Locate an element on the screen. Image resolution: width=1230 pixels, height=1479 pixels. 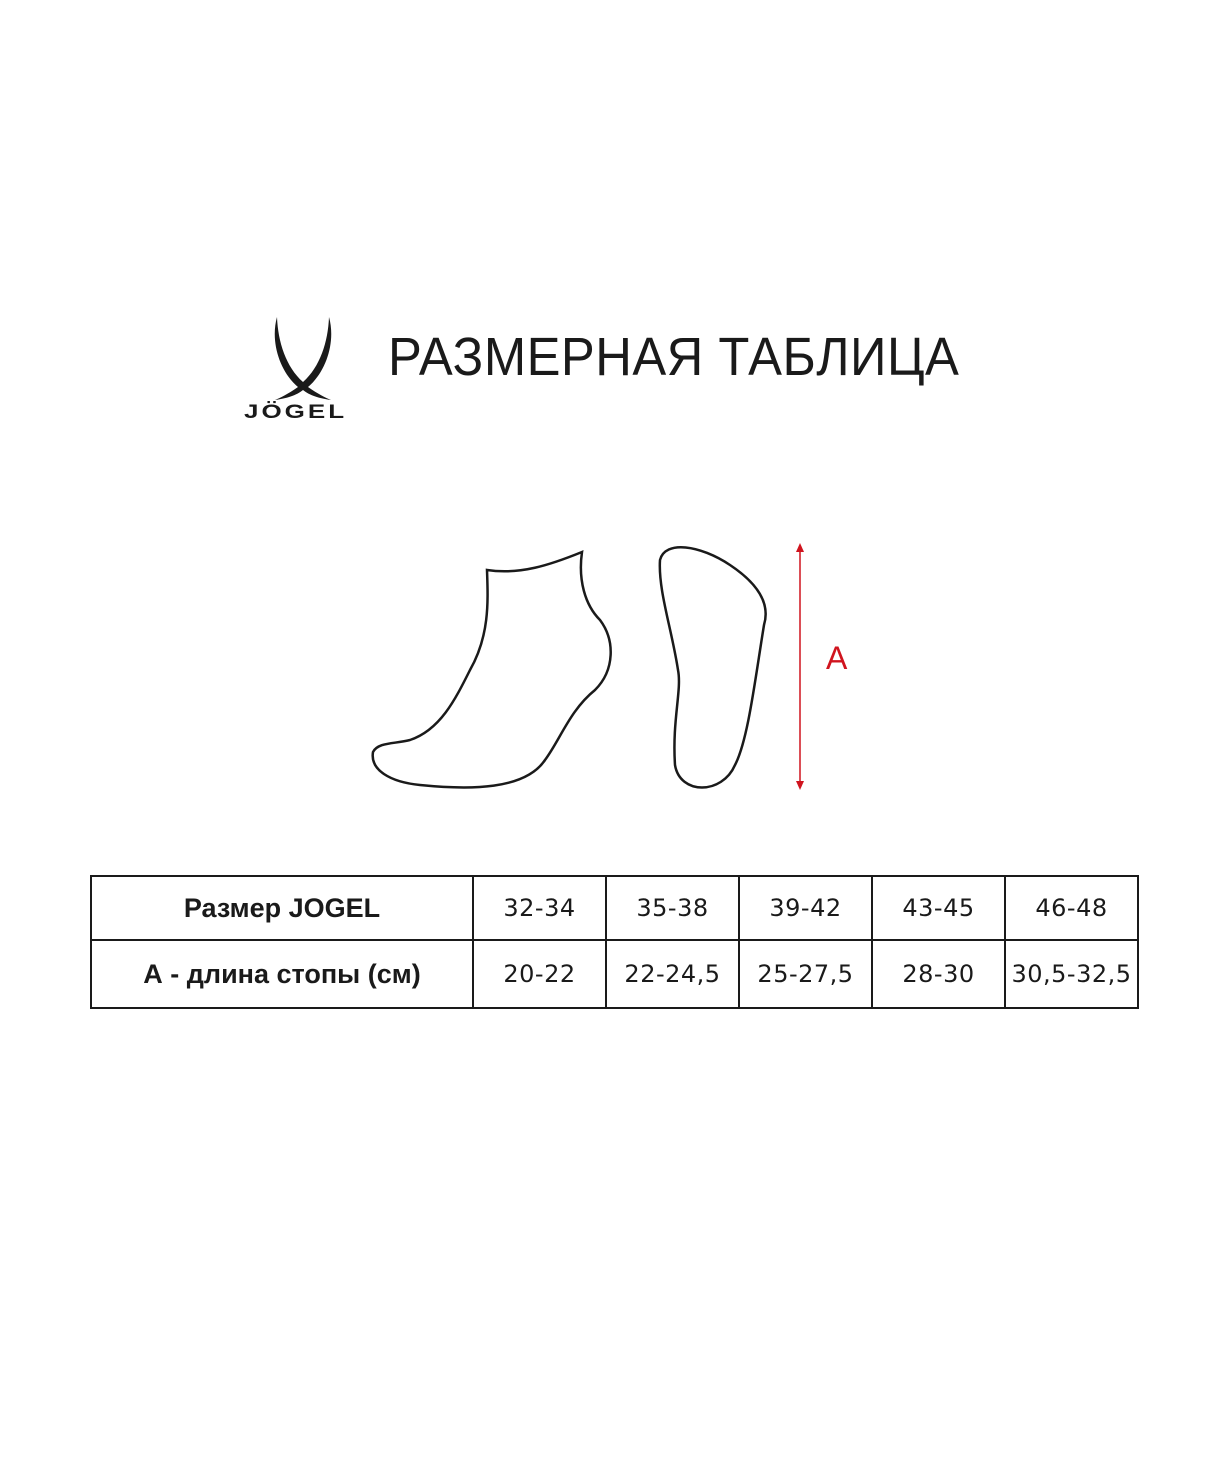
row-label: А - длина стопы (см) is located at coordinates (282, 974).